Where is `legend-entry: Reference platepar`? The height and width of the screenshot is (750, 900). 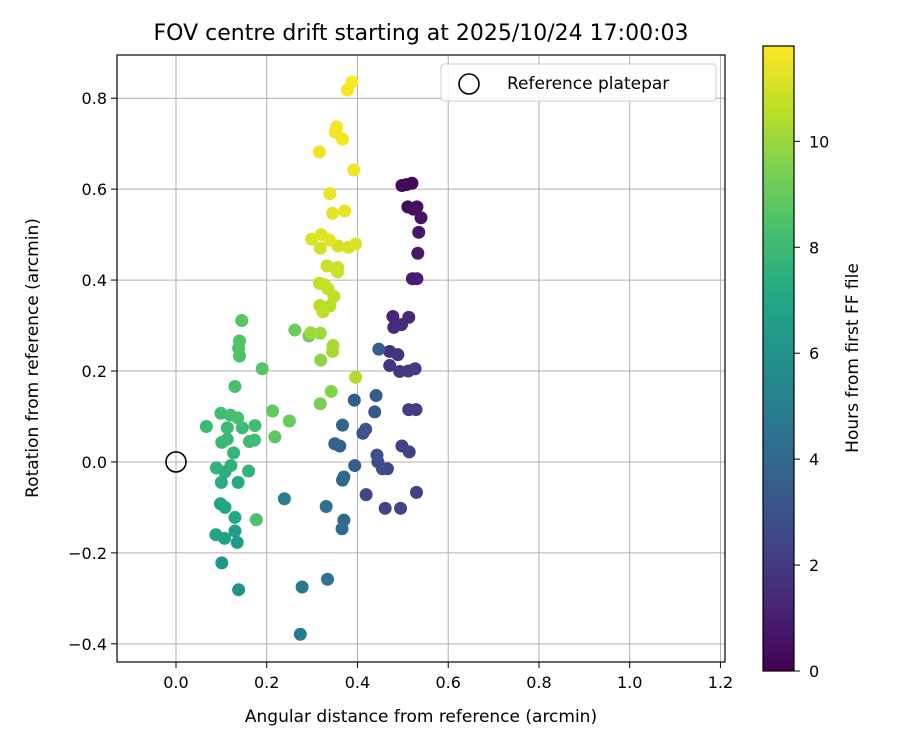 legend-entry: Reference platepar is located at coordinates (588, 84).